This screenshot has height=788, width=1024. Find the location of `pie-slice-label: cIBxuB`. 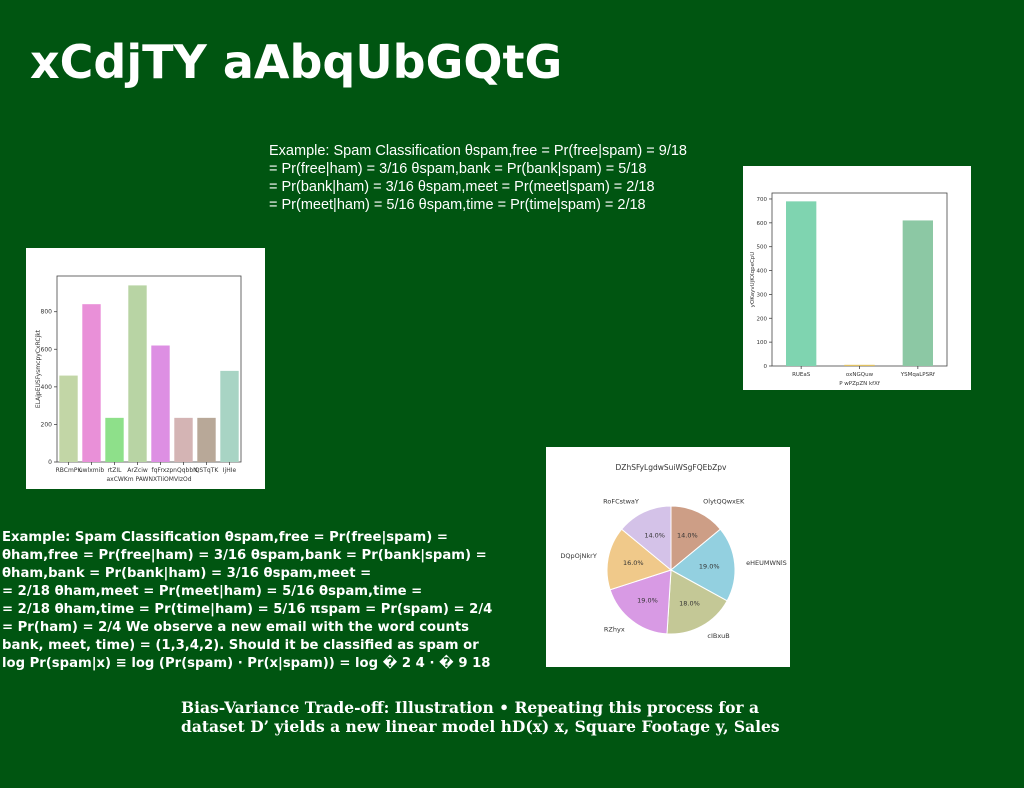

pie-slice-label: cIBxuB is located at coordinates (718, 636).